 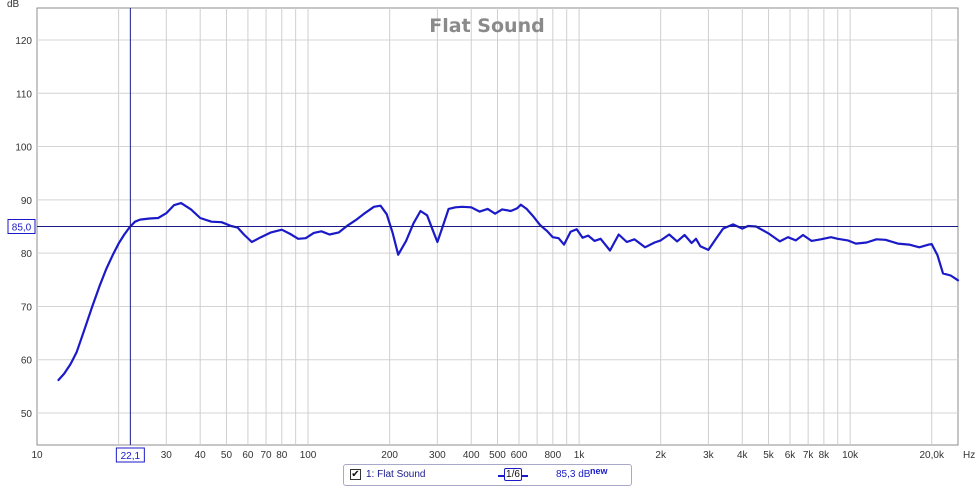 What do you see at coordinates (850, 455) in the screenshot?
I see `x-tick-label: 10k` at bounding box center [850, 455].